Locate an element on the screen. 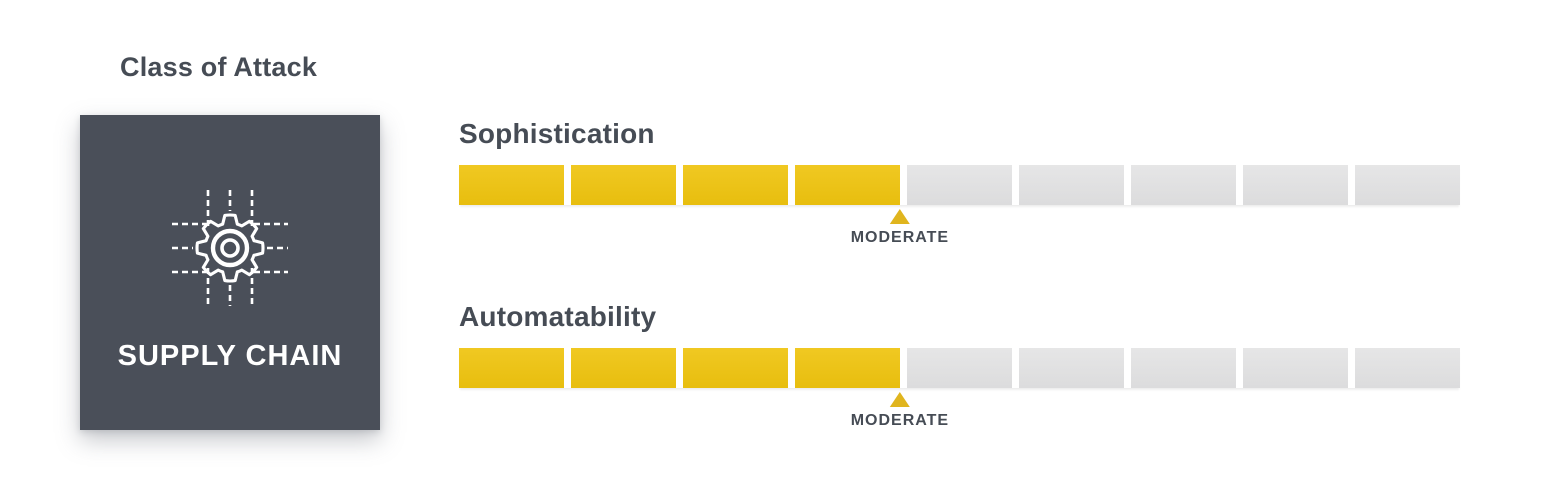  attack-class-card: SUPPLY CHAIN is located at coordinates (230, 272).